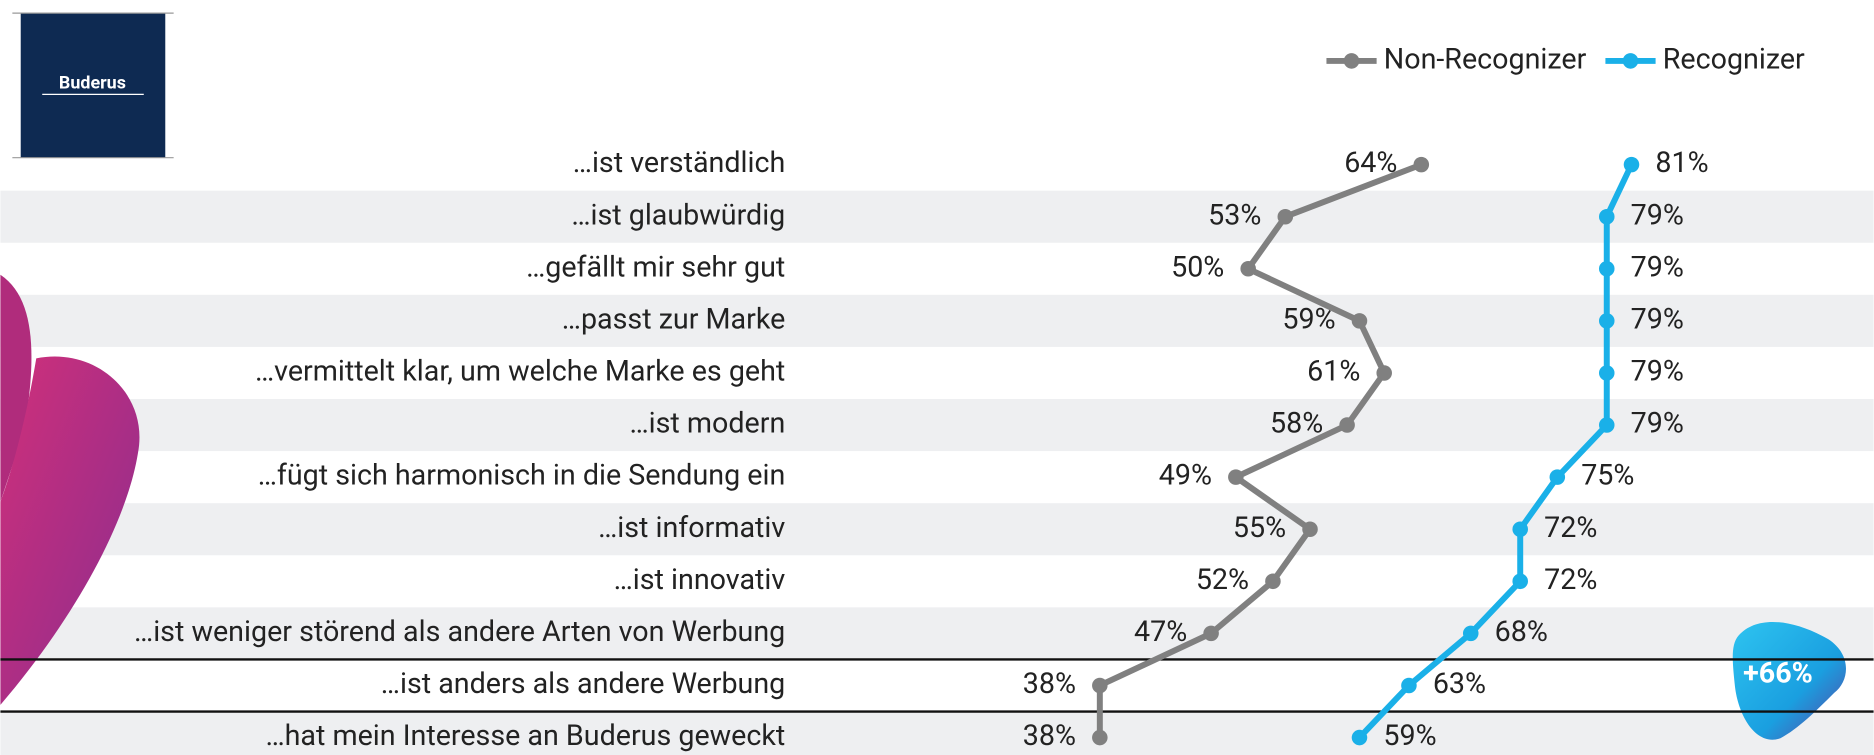 This screenshot has width=1874, height=755. Describe the element at coordinates (674, 318) in the screenshot. I see `category-label: …passt zur Marke` at that location.